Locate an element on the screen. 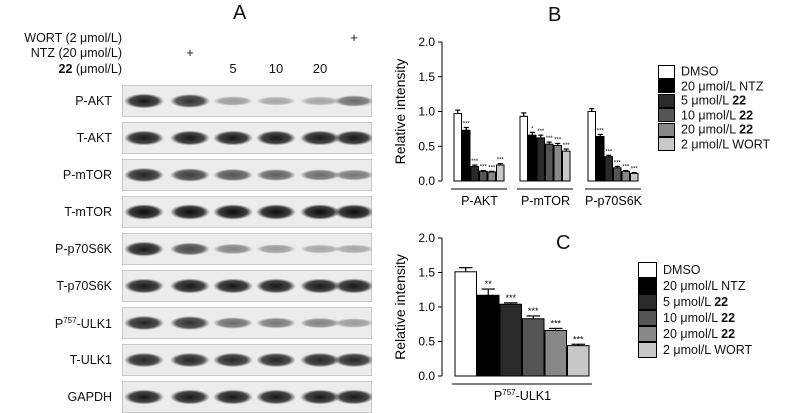 The width and height of the screenshot is (787, 413). blot-label: P-p70S6K is located at coordinates (83, 249).